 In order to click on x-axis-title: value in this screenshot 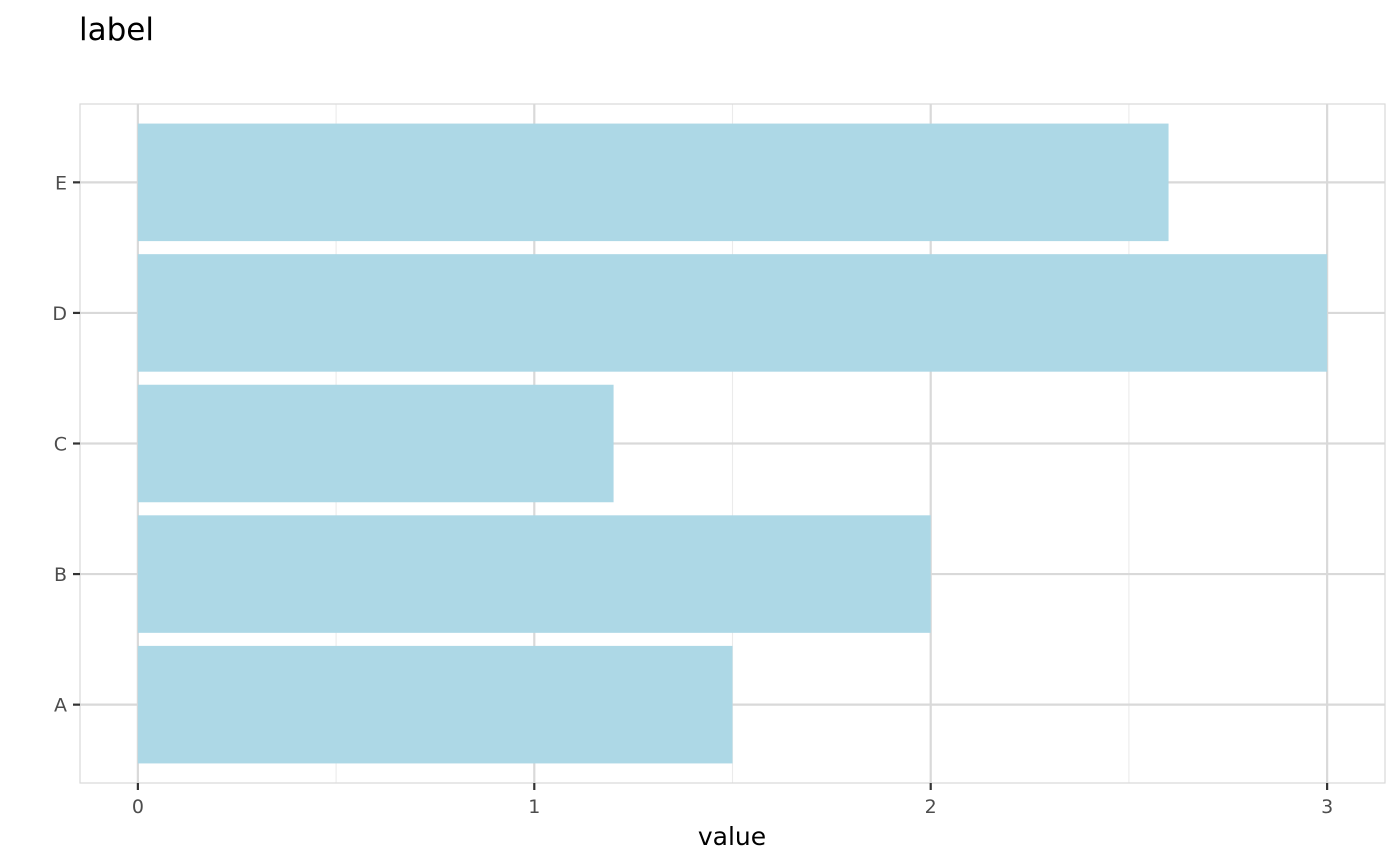, I will do `click(732, 836)`.